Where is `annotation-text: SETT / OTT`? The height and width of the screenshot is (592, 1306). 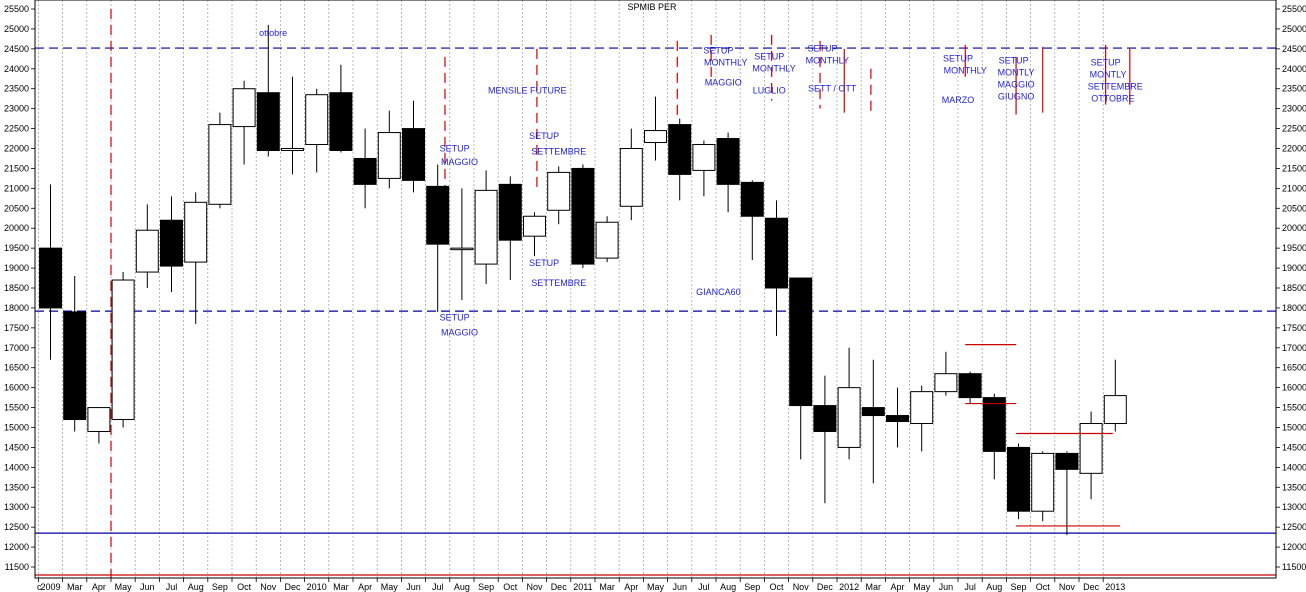 annotation-text: SETT / OTT is located at coordinates (832, 89).